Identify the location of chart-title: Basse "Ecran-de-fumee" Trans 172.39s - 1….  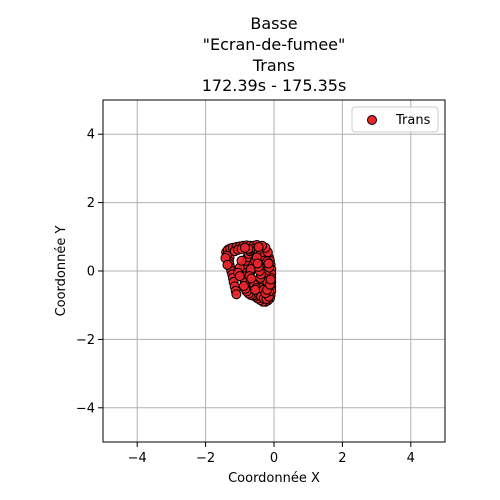
(274, 54).